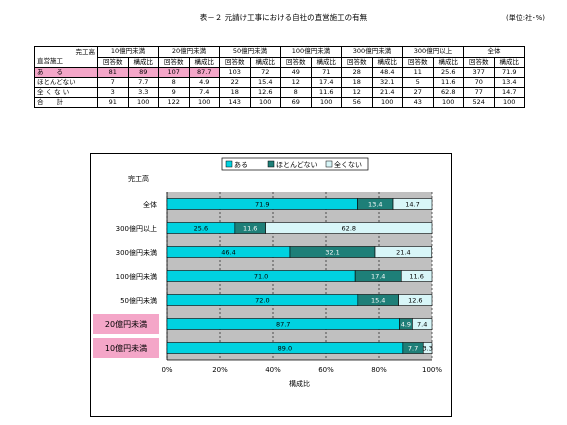 The height and width of the screenshot is (425, 567). Describe the element at coordinates (413, 349) in the screenshot. I see `data-label: 7.7` at that location.